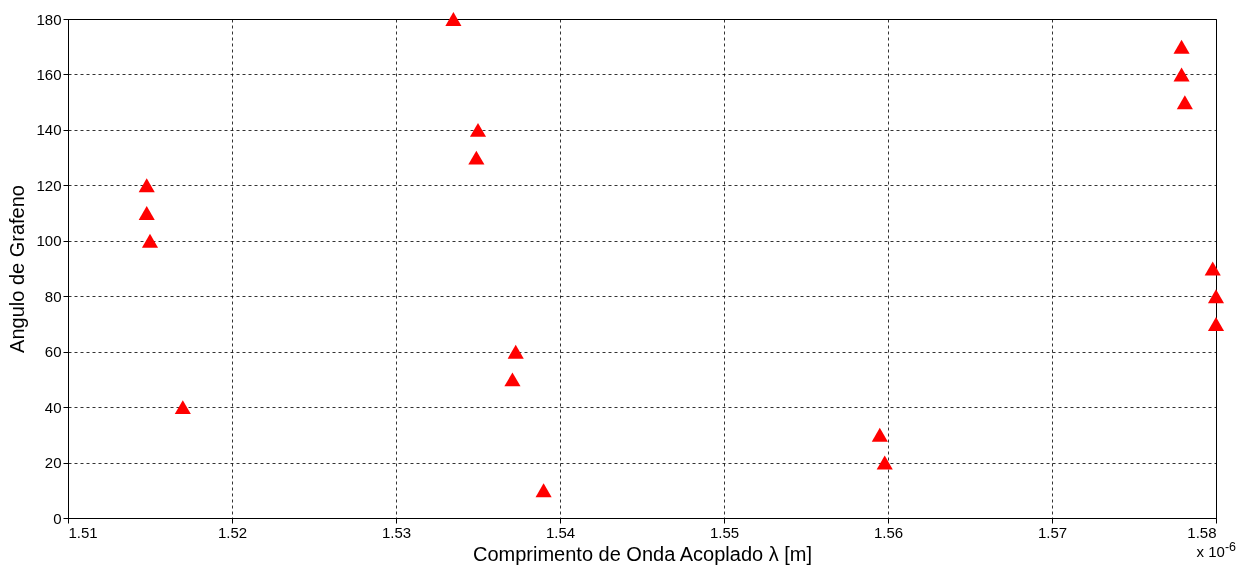 Image resolution: width=1258 pixels, height=578 pixels. Describe the element at coordinates (1216, 550) in the screenshot. I see `text: x 10$^{-6}$` at that location.